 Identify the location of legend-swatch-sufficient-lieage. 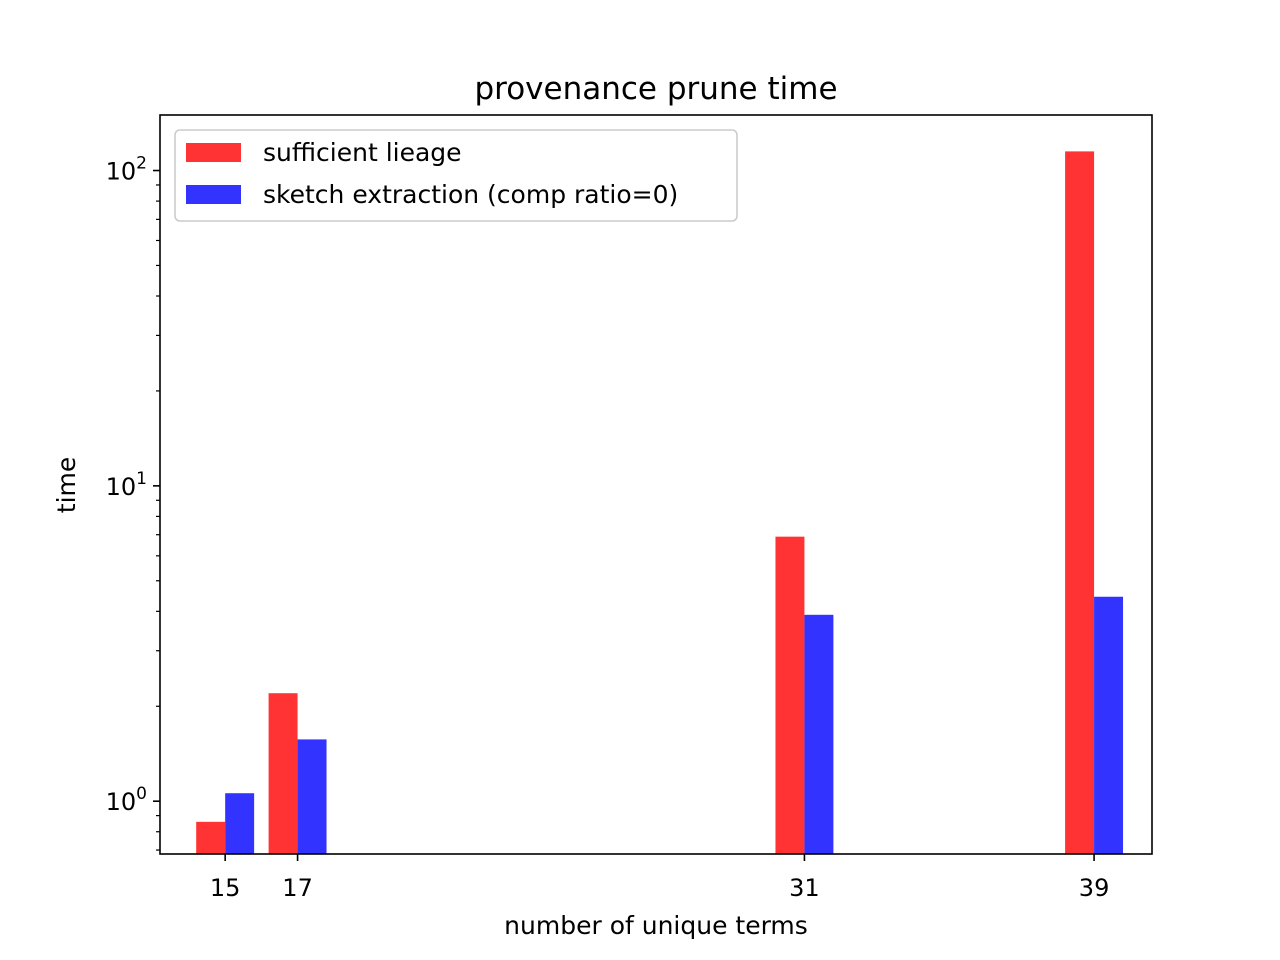
(213, 152).